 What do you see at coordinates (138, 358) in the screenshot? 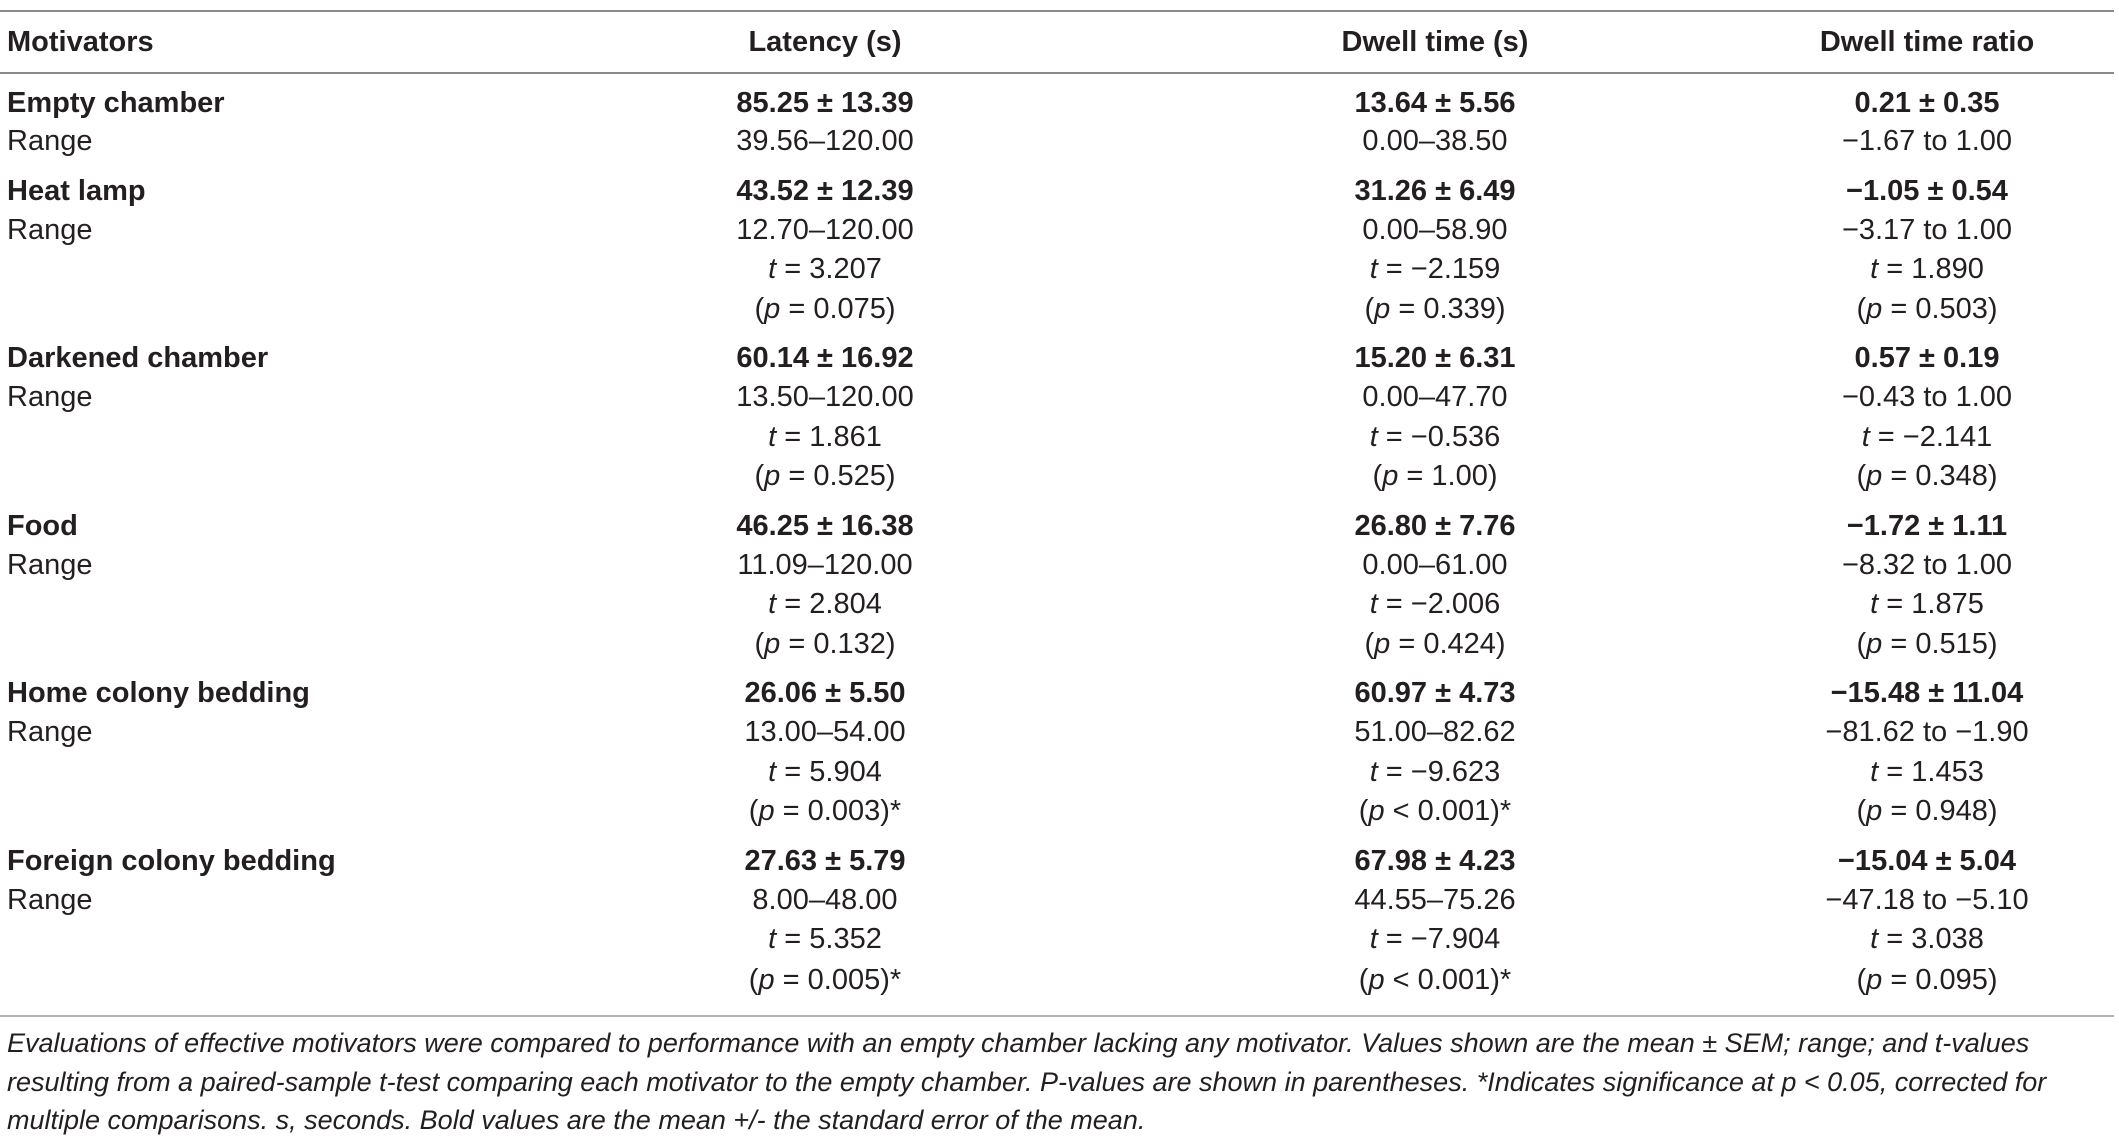
I see `motivator-name: Darkened chamber` at bounding box center [138, 358].